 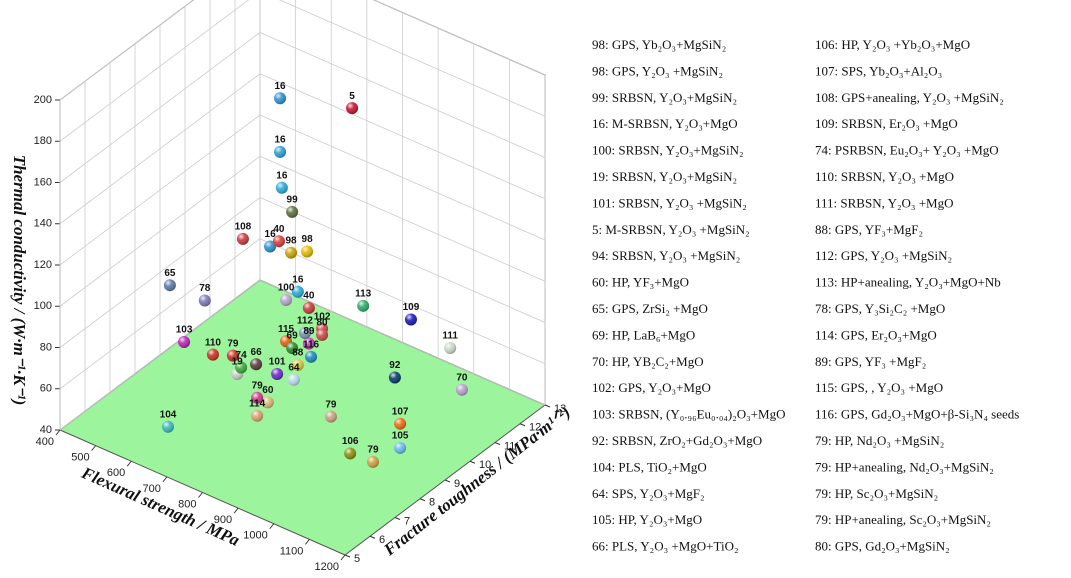 I want to click on key-entry: 19: SRBSN, Y₂O₃+MgSiN₂, so click(x=664, y=176).